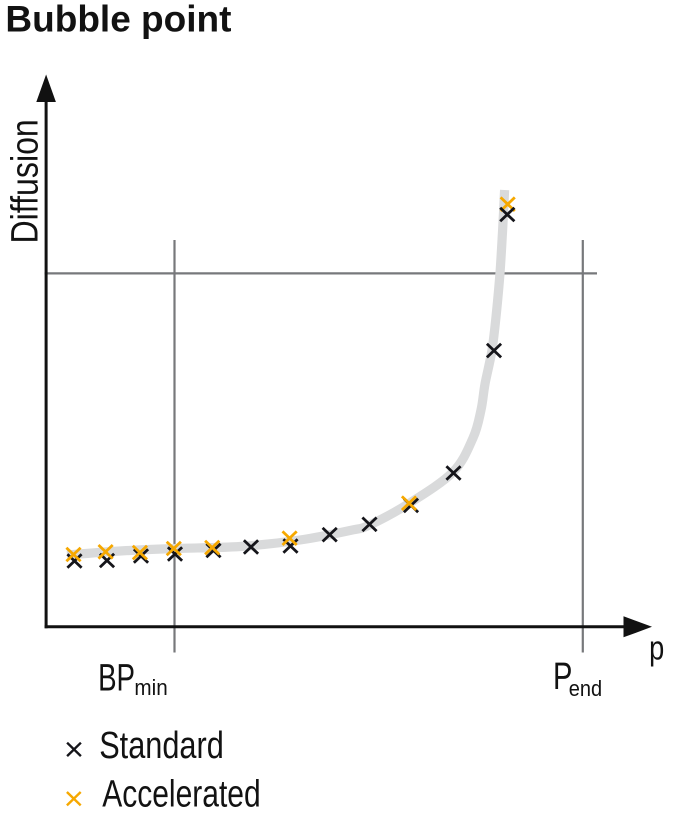 This screenshot has width=680, height=817. Describe the element at coordinates (656, 648) in the screenshot. I see `svg-text: p` at that location.